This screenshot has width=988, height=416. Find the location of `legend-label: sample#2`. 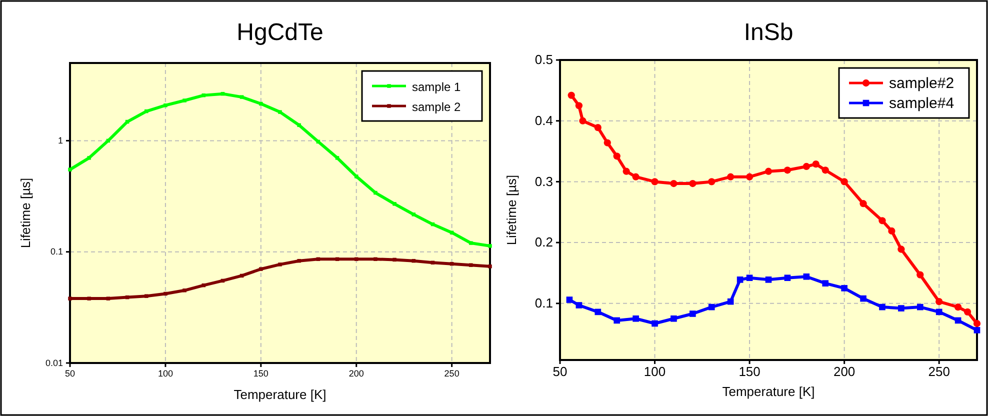

legend-label: sample#2 is located at coordinates (921, 83).